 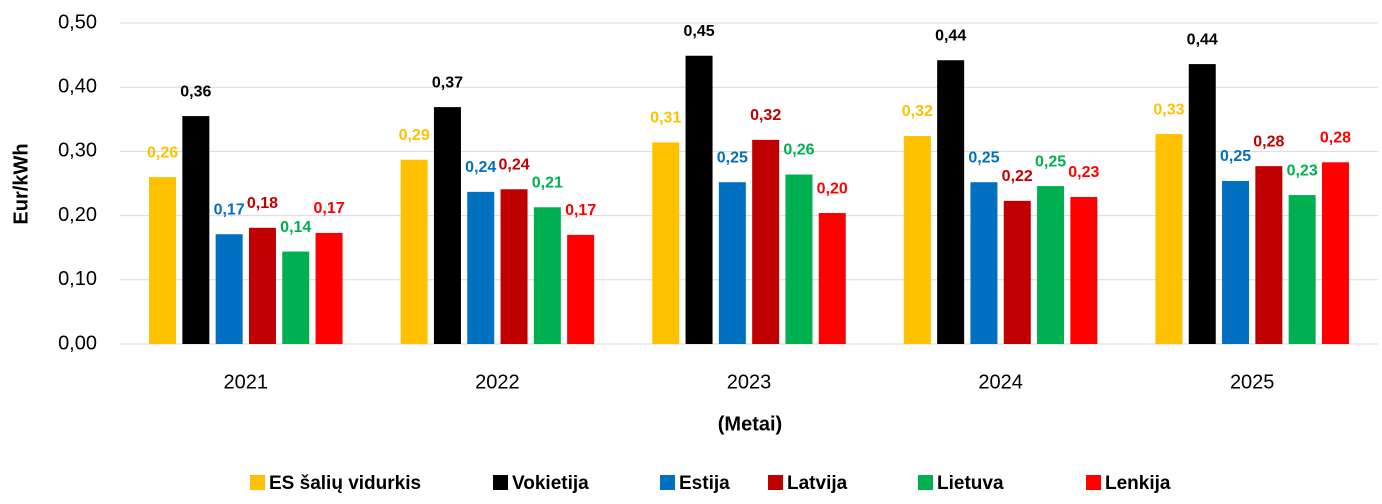 What do you see at coordinates (704, 483) in the screenshot?
I see `legend-label: Estija` at bounding box center [704, 483].